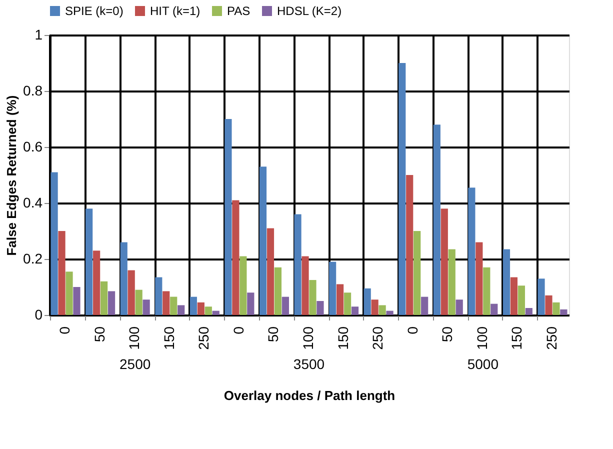  I want to click on legend-label: HDSL (K=2), so click(309, 11).